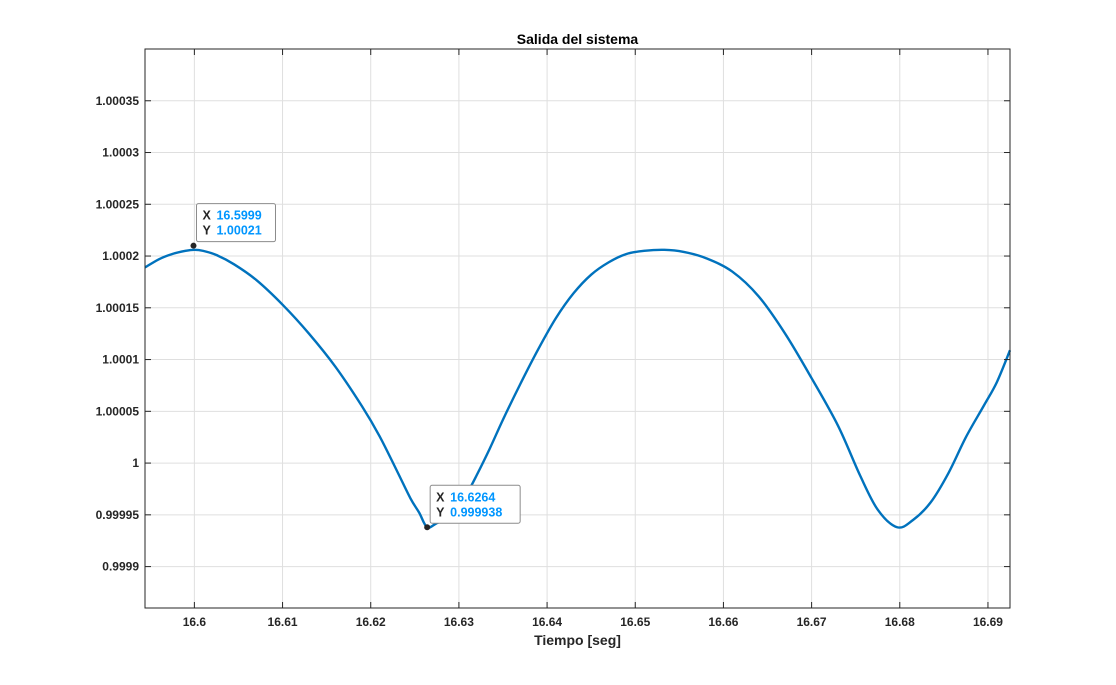  I want to click on y-tick-label: 1.00035, so click(118, 101).